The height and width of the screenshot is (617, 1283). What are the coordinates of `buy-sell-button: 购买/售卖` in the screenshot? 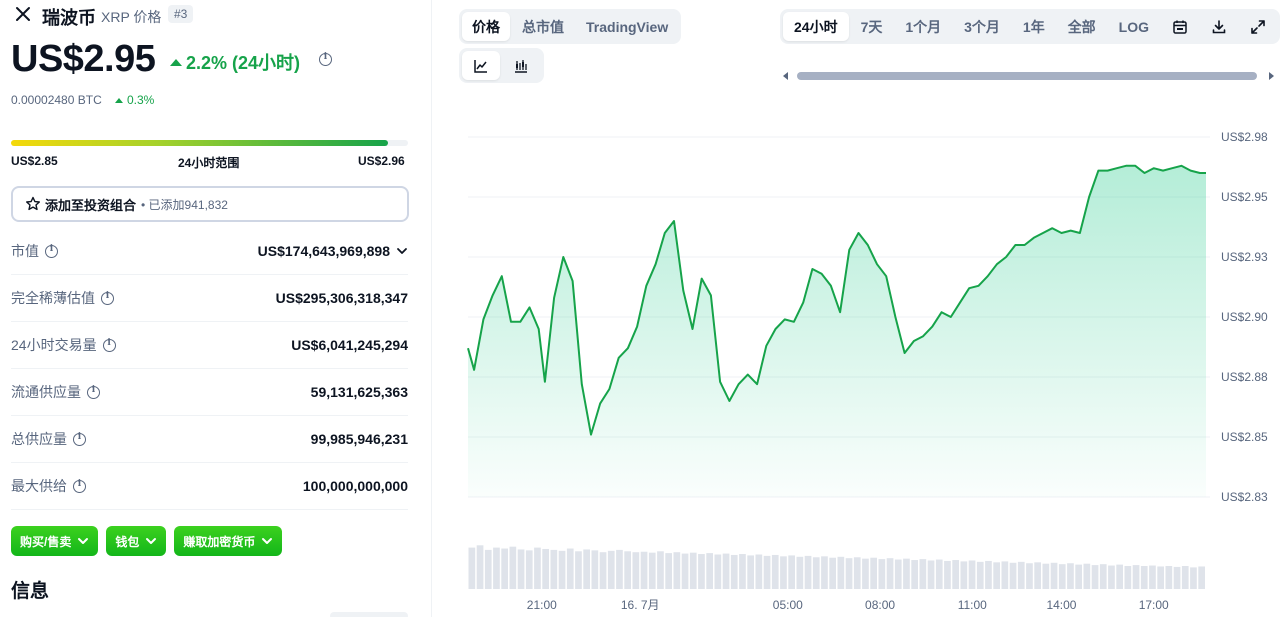 It's located at (55, 541).